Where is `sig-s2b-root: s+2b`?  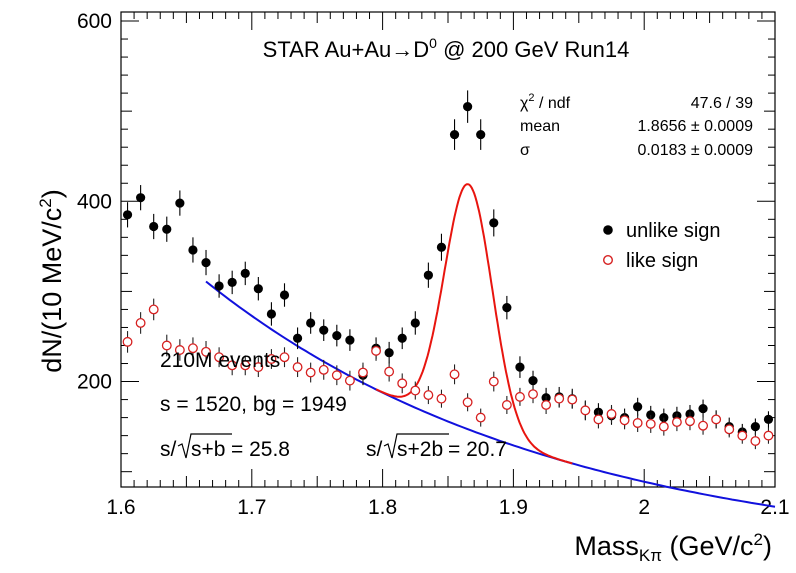 sig-s2b-root: s+2b is located at coordinates (420, 449).